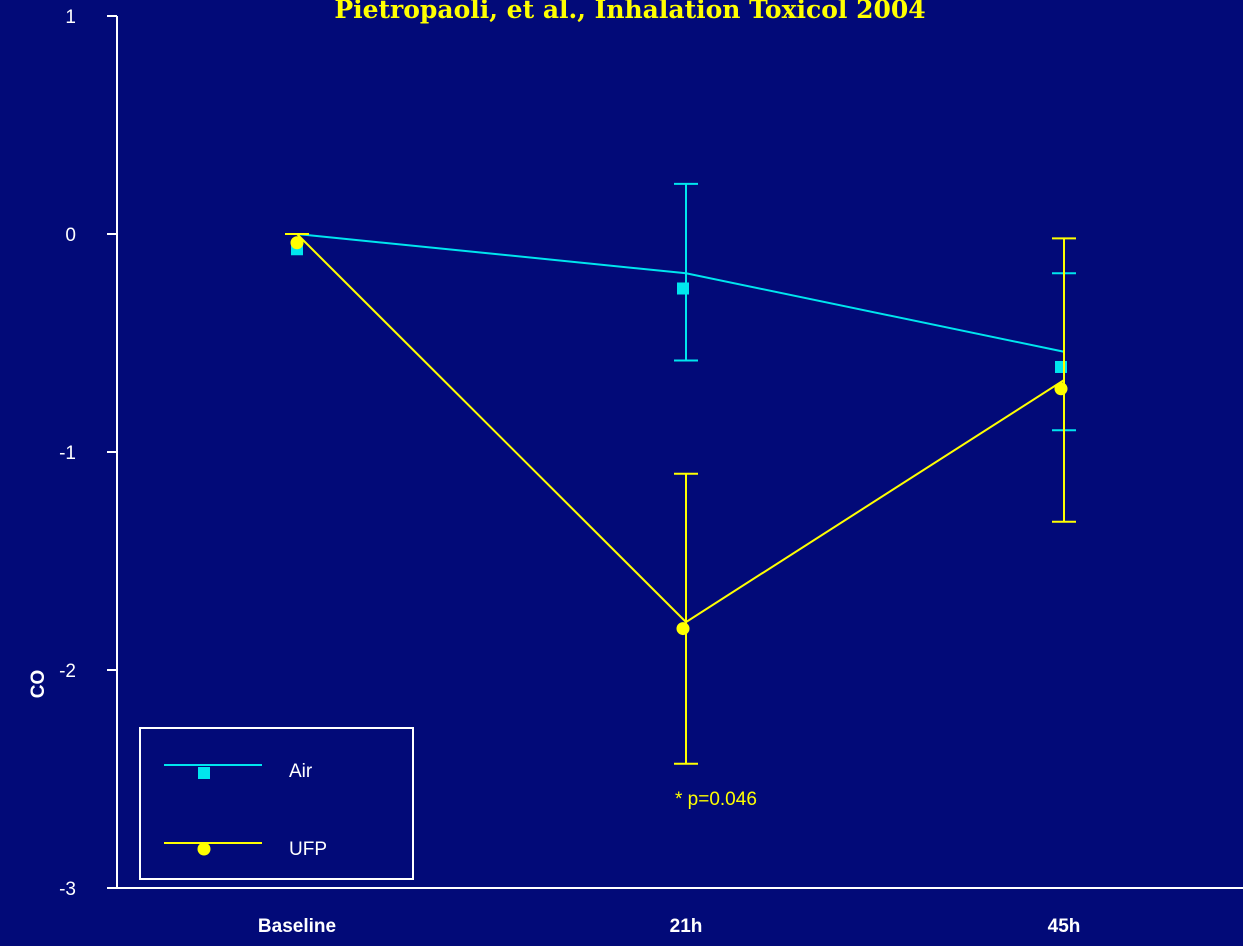  Describe the element at coordinates (38, 684) in the screenshot. I see `y-axis-label: CO` at that location.